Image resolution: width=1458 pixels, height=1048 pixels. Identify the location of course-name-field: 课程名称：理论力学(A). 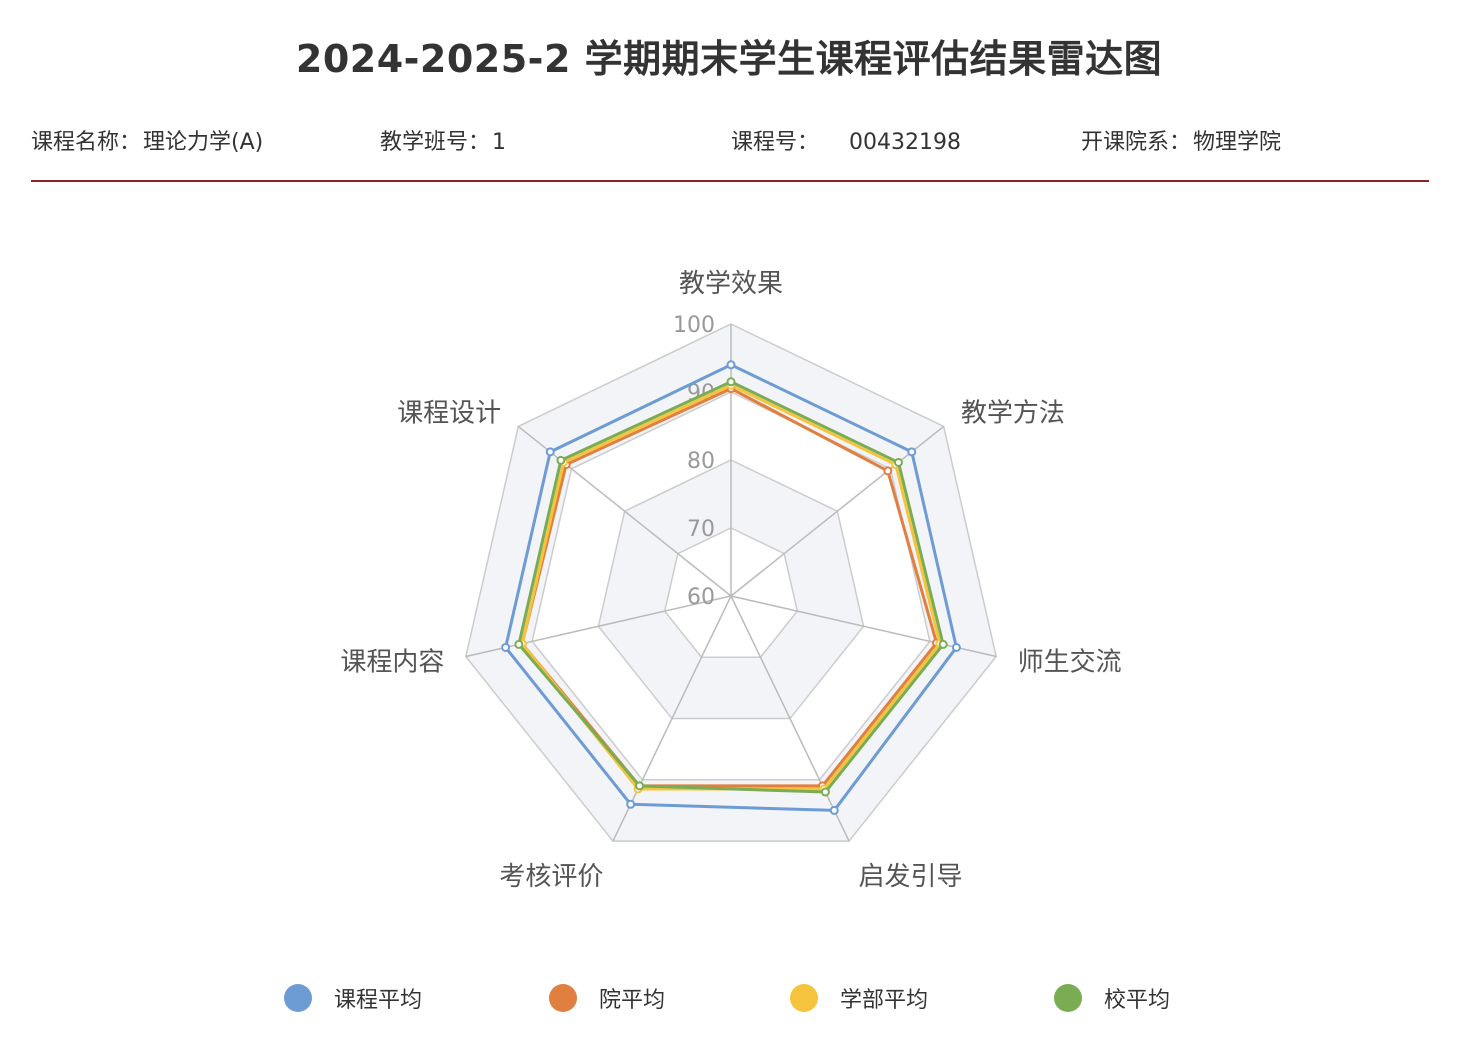
(147, 140).